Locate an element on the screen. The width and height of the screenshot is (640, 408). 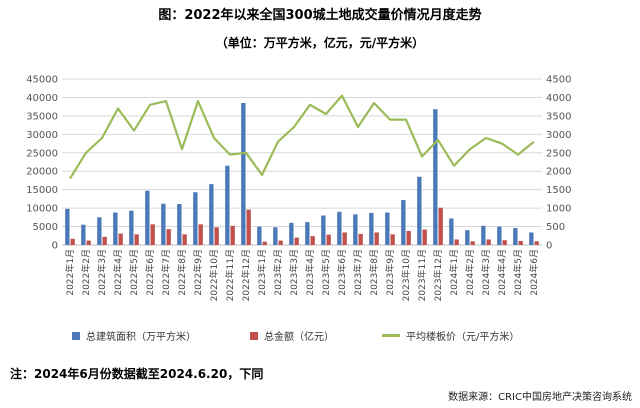
x-tick-label: 2022年7月 is located at coordinates (166, 272).